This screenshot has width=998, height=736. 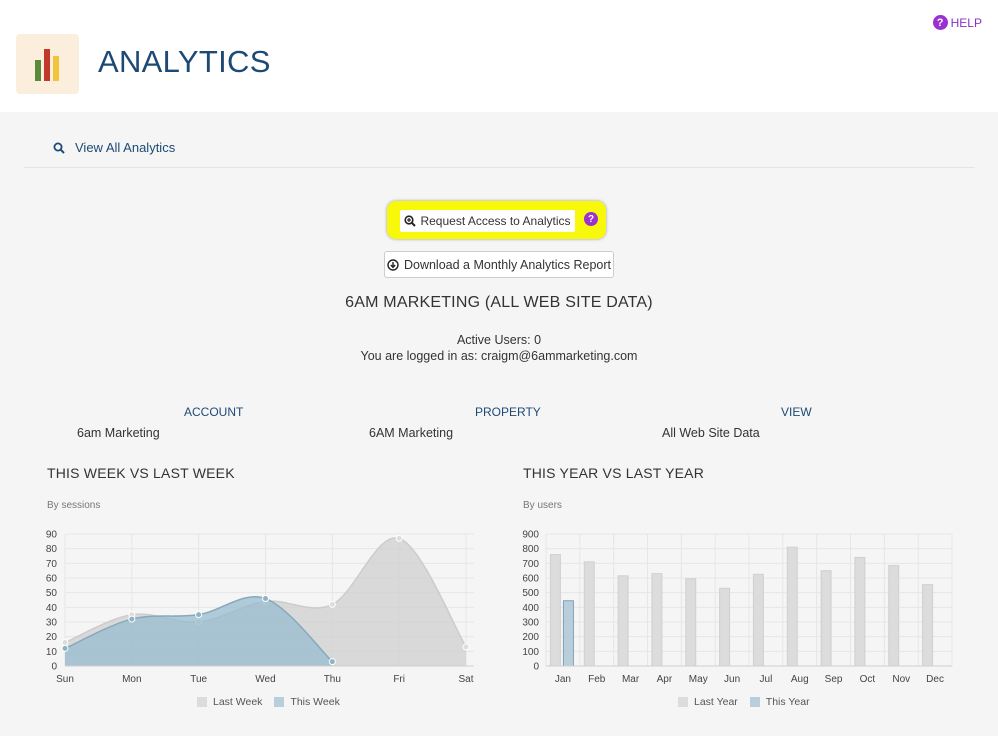 What do you see at coordinates (495, 221) in the screenshot?
I see `request-access-label: Request Access to Analytics` at bounding box center [495, 221].